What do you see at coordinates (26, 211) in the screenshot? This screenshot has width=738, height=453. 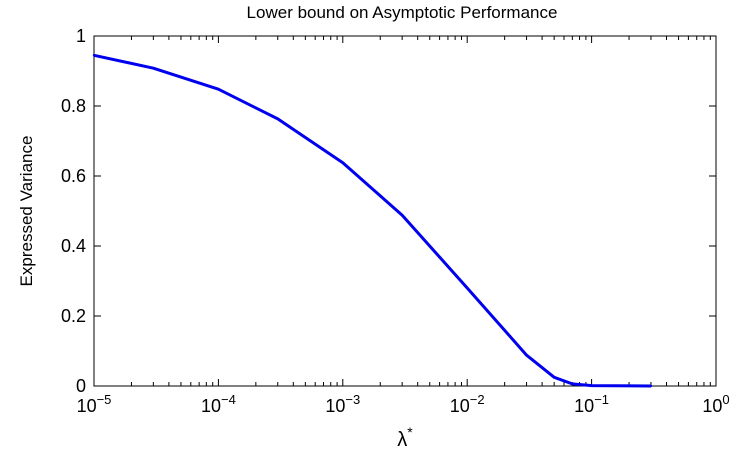 I see `y-axis-label: Expressed Variance` at bounding box center [26, 211].